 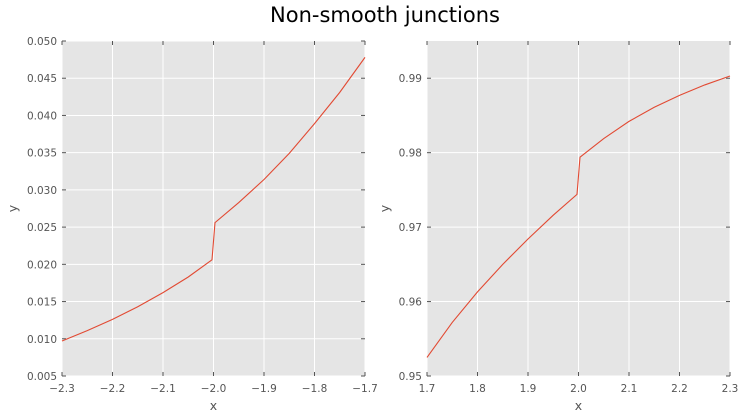 What do you see at coordinates (477, 389) in the screenshot?
I see `x-tick-label: 1.8` at bounding box center [477, 389].